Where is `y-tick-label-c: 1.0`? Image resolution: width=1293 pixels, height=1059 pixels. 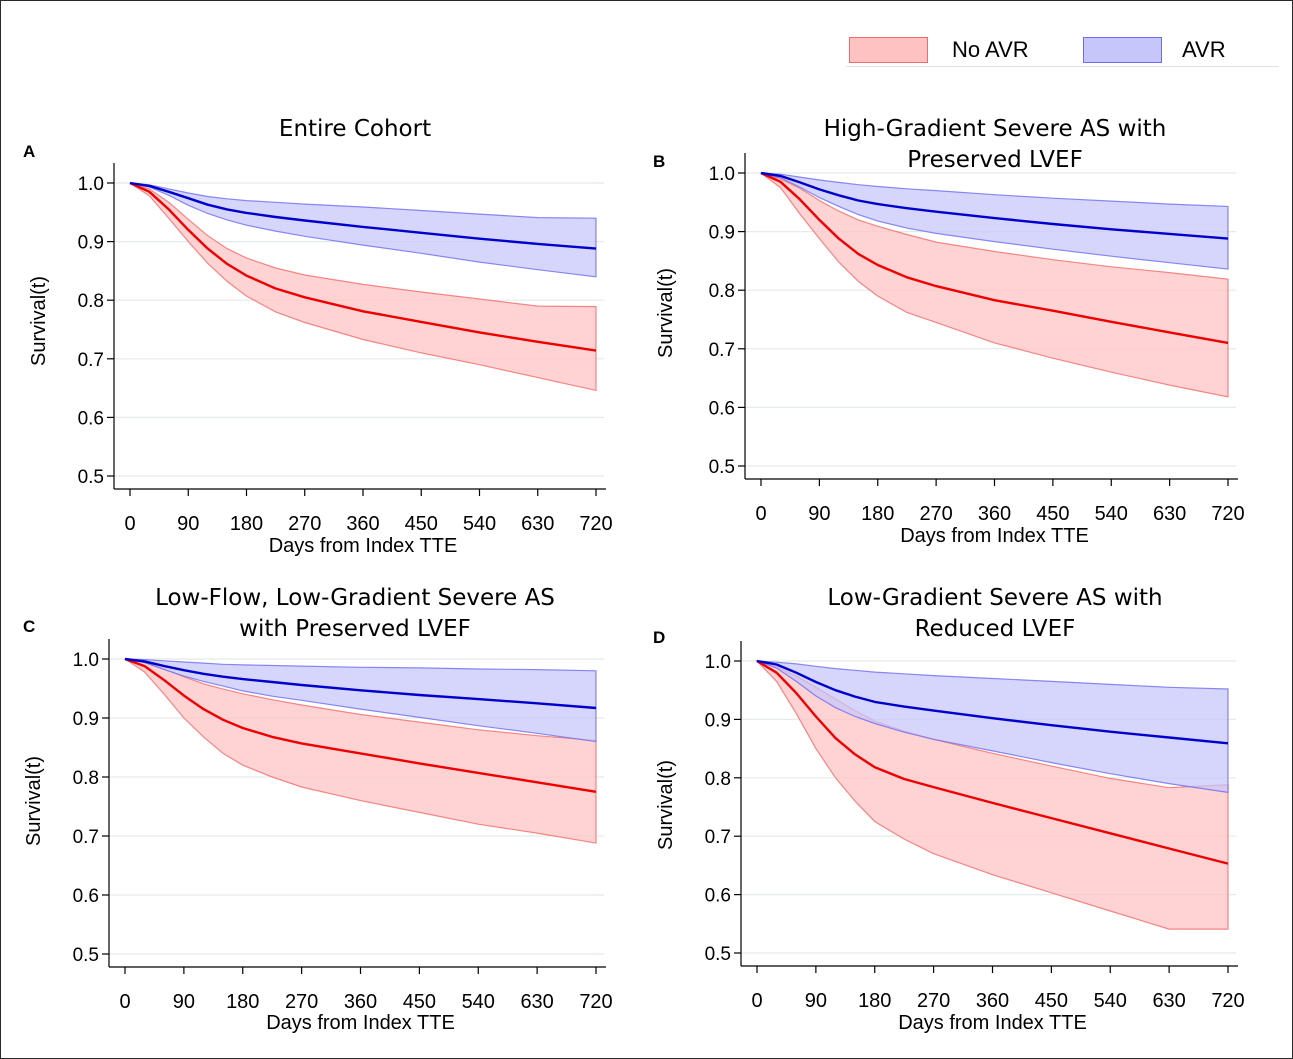
y-tick-label-c: 1.0 is located at coordinates (86, 660).